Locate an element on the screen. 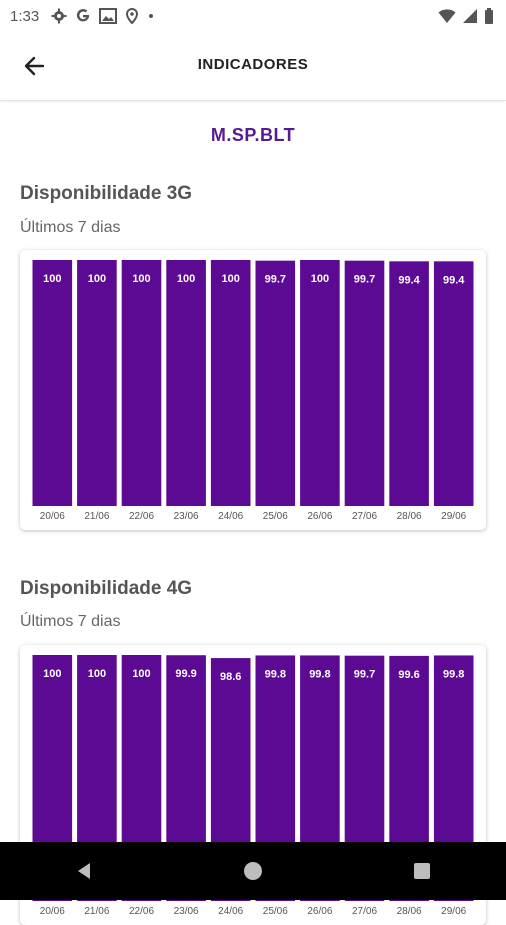 The image size is (506, 925). image-icon is located at coordinates (108, 16).